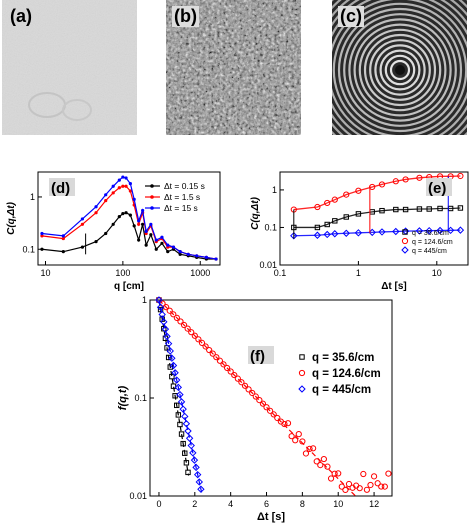 This screenshot has width=472, height=525. I want to click on ring-pattern-image-c, so click(399, 67).